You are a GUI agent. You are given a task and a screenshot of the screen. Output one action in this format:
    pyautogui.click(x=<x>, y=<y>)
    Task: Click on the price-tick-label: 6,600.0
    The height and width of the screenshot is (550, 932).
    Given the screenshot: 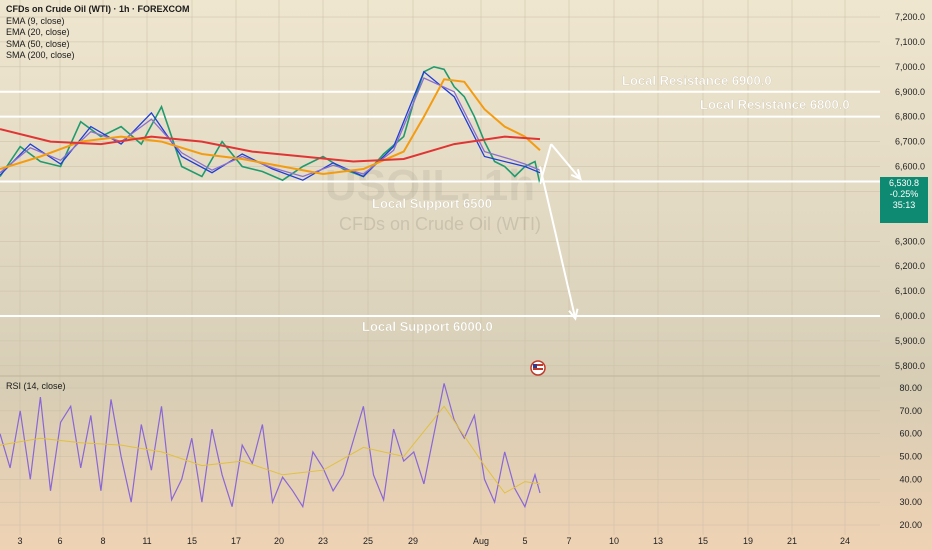 What is the action you would take?
    pyautogui.click(x=910, y=167)
    